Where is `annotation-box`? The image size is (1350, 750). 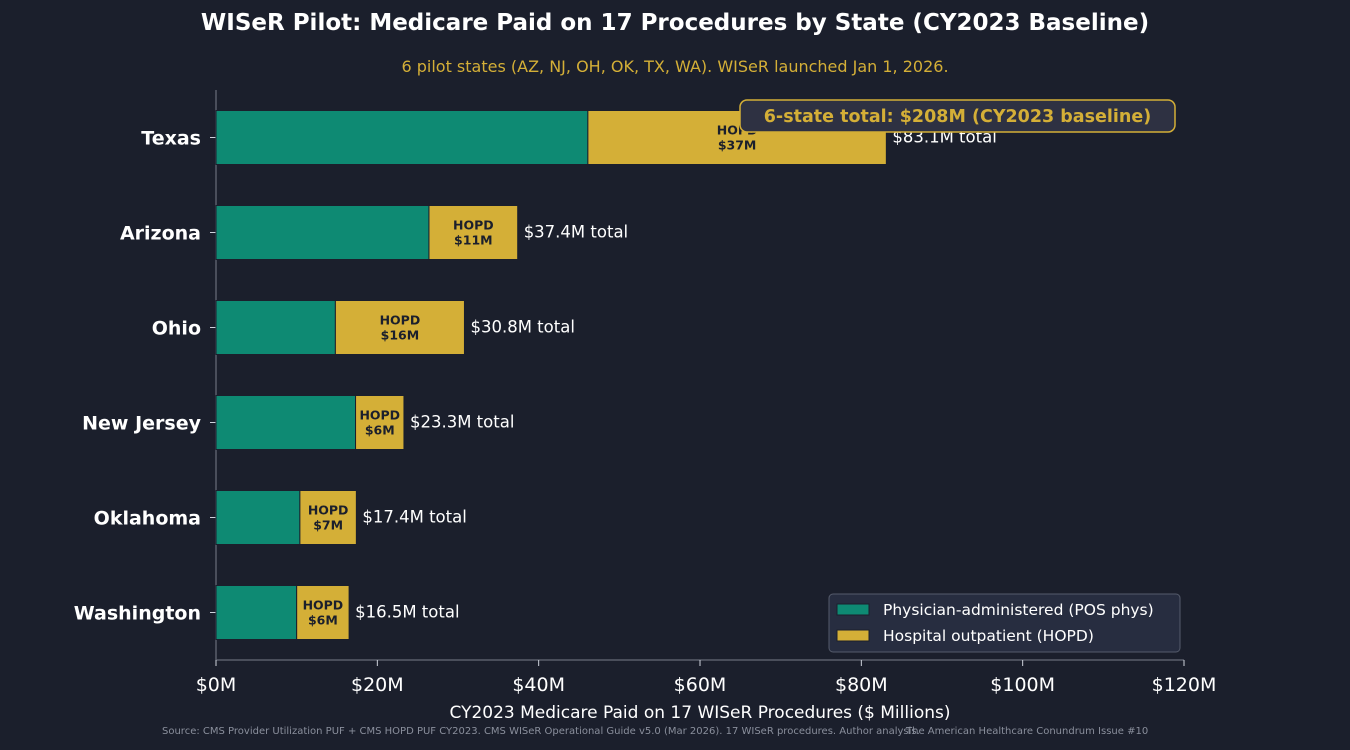 annotation-box is located at coordinates (957, 116).